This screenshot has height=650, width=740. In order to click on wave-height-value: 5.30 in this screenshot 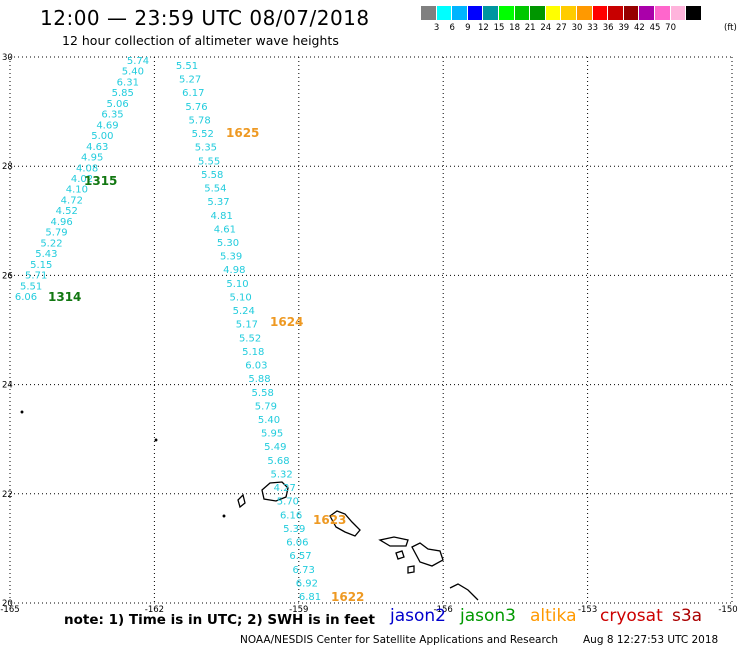, I will do `click(228, 243)`.